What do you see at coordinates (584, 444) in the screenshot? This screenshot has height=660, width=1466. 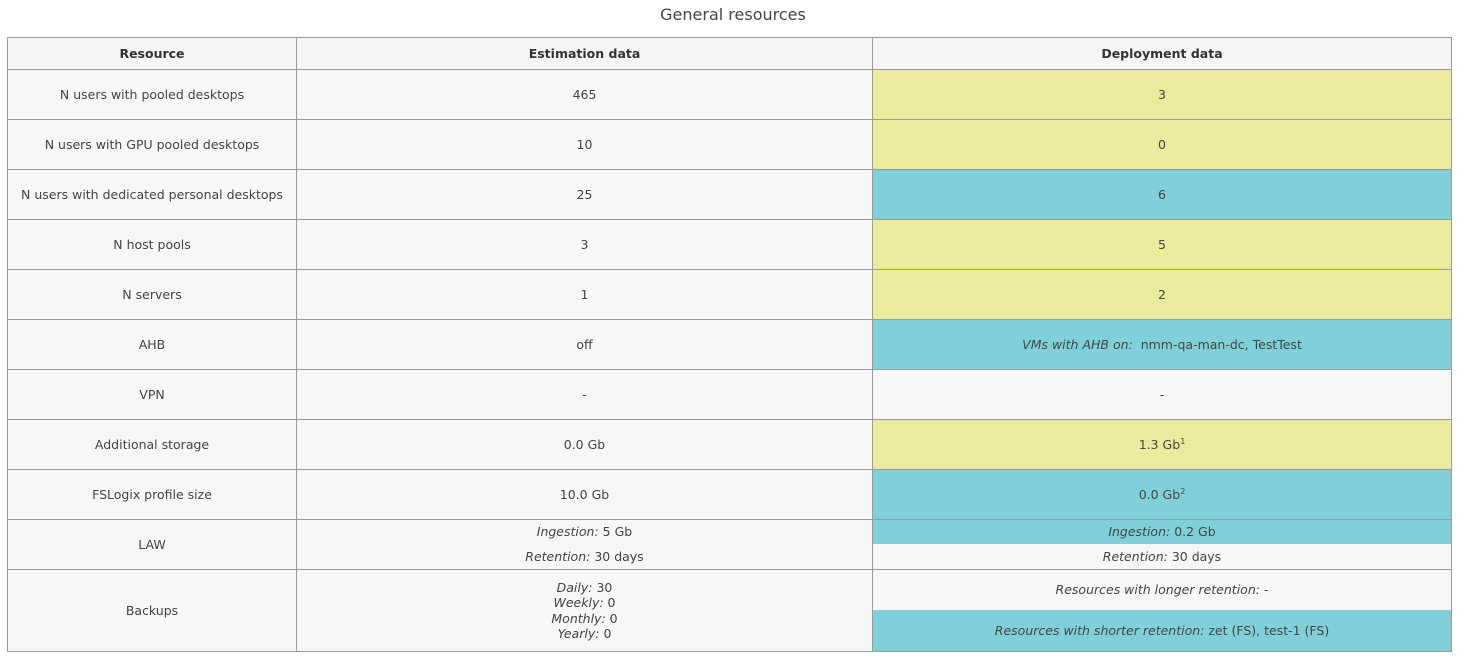 I see `estimation-cell: 0.0 Gb` at bounding box center [584, 444].